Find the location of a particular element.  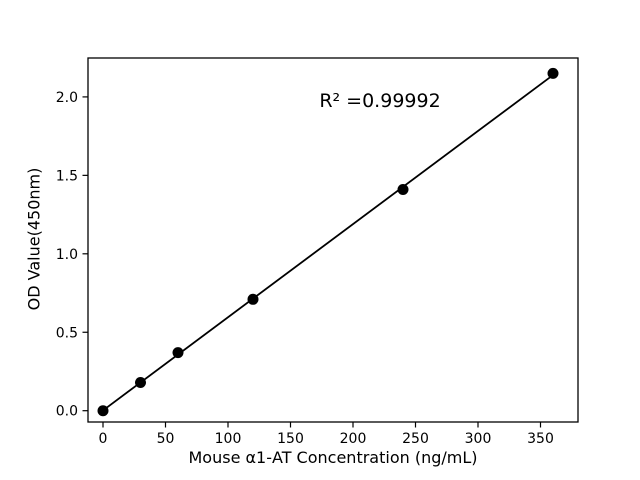

x-tick-label: 150 is located at coordinates (290, 439).